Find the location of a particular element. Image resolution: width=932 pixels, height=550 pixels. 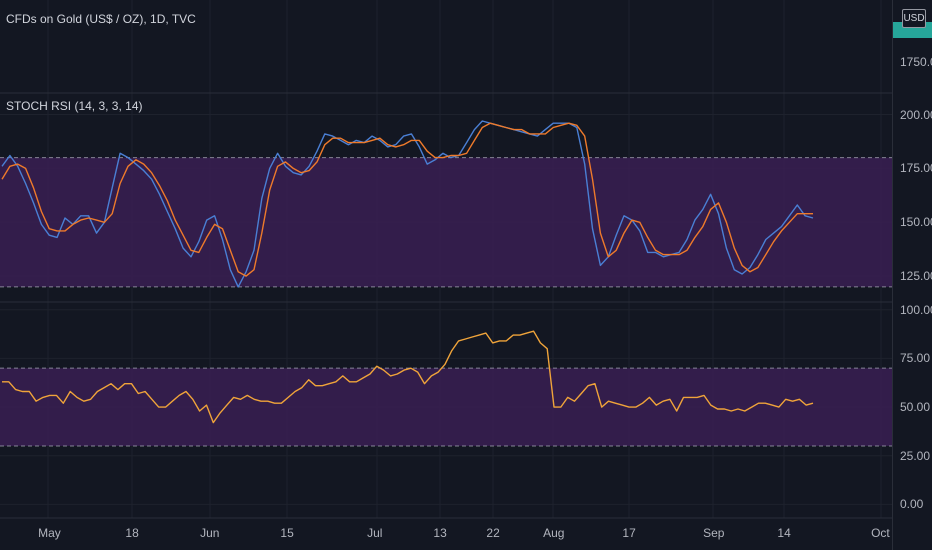

symbol-title: CFDs on Gold (US$ / OZ), 1D, TVC is located at coordinates (101, 19).